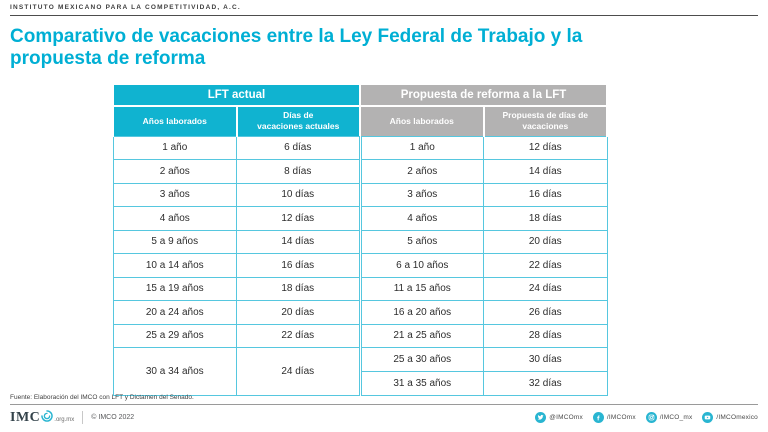 The width and height of the screenshot is (768, 432). I want to click on cell-lft-years: 3 años, so click(174, 194).